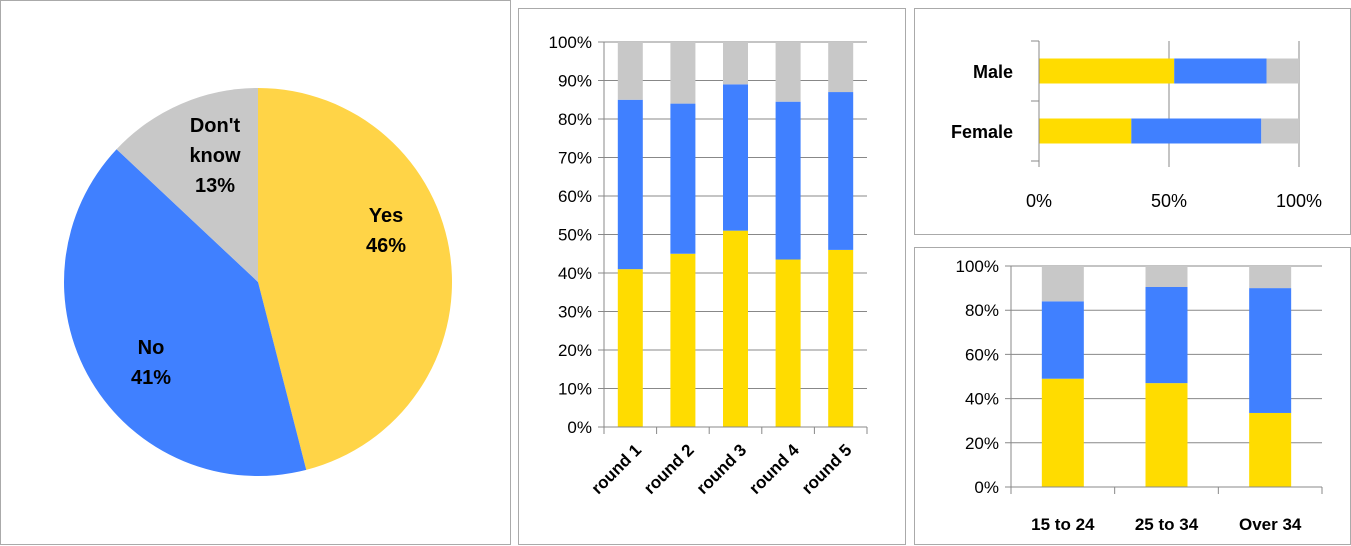  I want to click on pie-label-dont-know: 13%, so click(215, 186).